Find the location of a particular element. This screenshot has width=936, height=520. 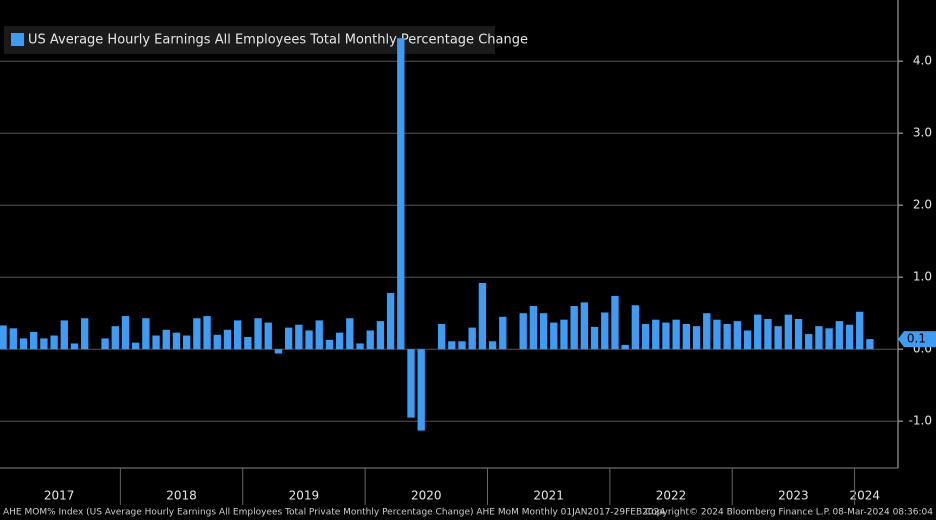

x-tick-label: 2019 is located at coordinates (304, 496).